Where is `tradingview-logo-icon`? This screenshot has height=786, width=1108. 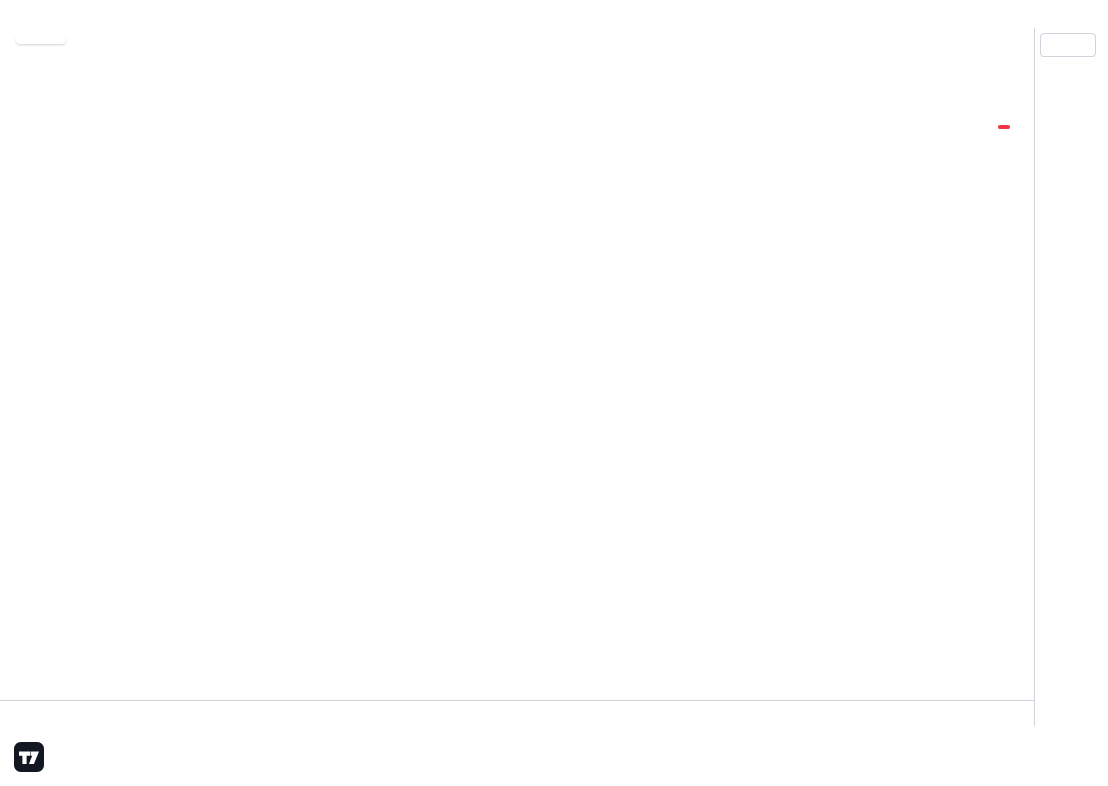 tradingview-logo-icon is located at coordinates (29, 757).